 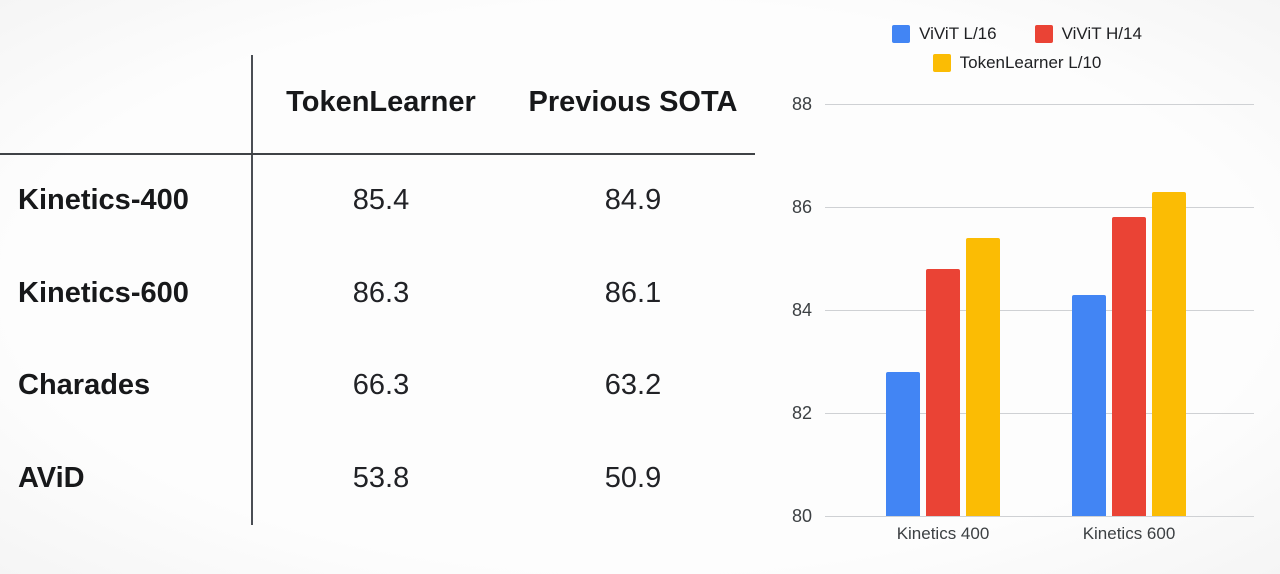 I want to click on x-axis-label-kinetics-600: Kinetics 600, so click(x=1129, y=533).